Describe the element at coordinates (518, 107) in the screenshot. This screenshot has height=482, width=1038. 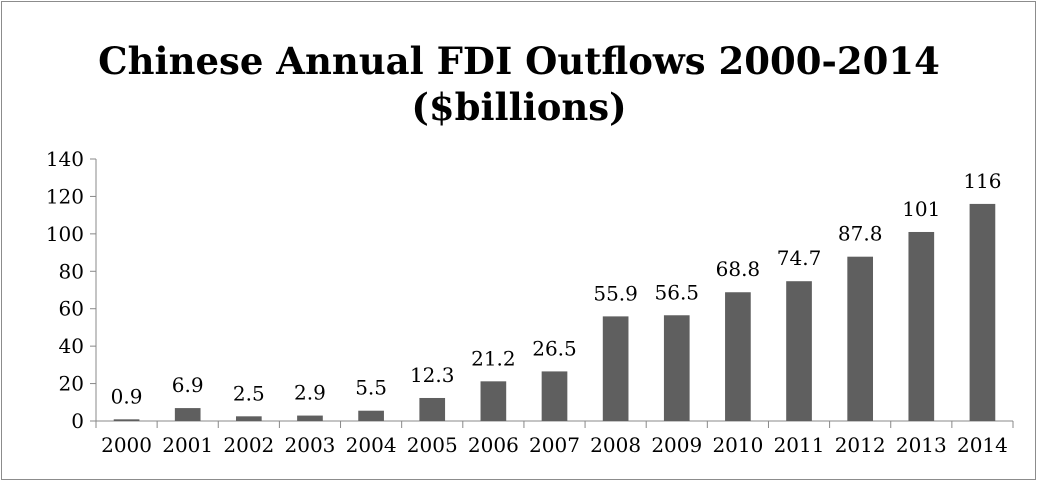
I see `chart-subtitle: ($billions)` at that location.